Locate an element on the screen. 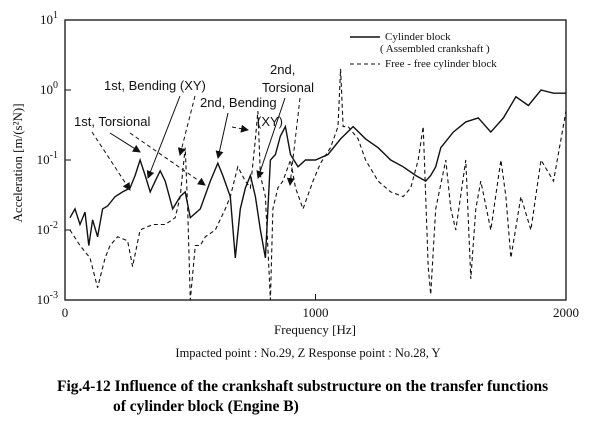 This screenshot has height=429, width=616. legend-solid-sublabel: ( Assembled crankshaft ) is located at coordinates (435, 49).